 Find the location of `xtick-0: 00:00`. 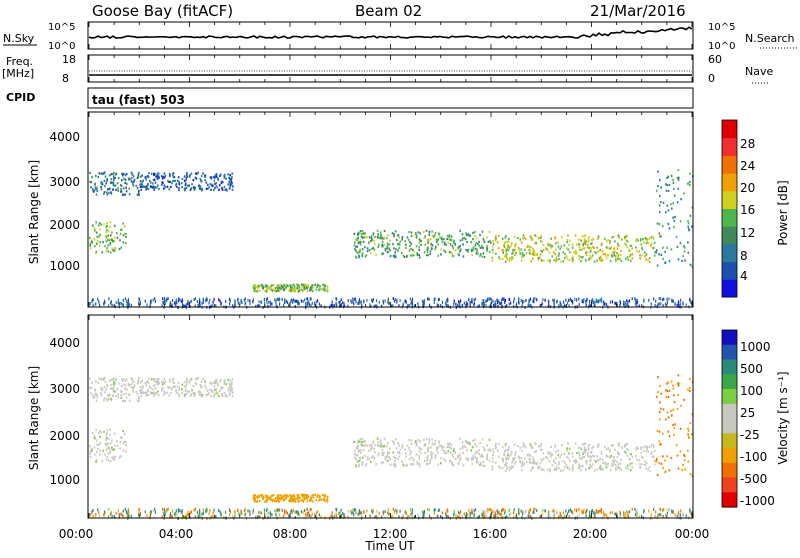

xtick-0: 00:00 is located at coordinates (76, 534).